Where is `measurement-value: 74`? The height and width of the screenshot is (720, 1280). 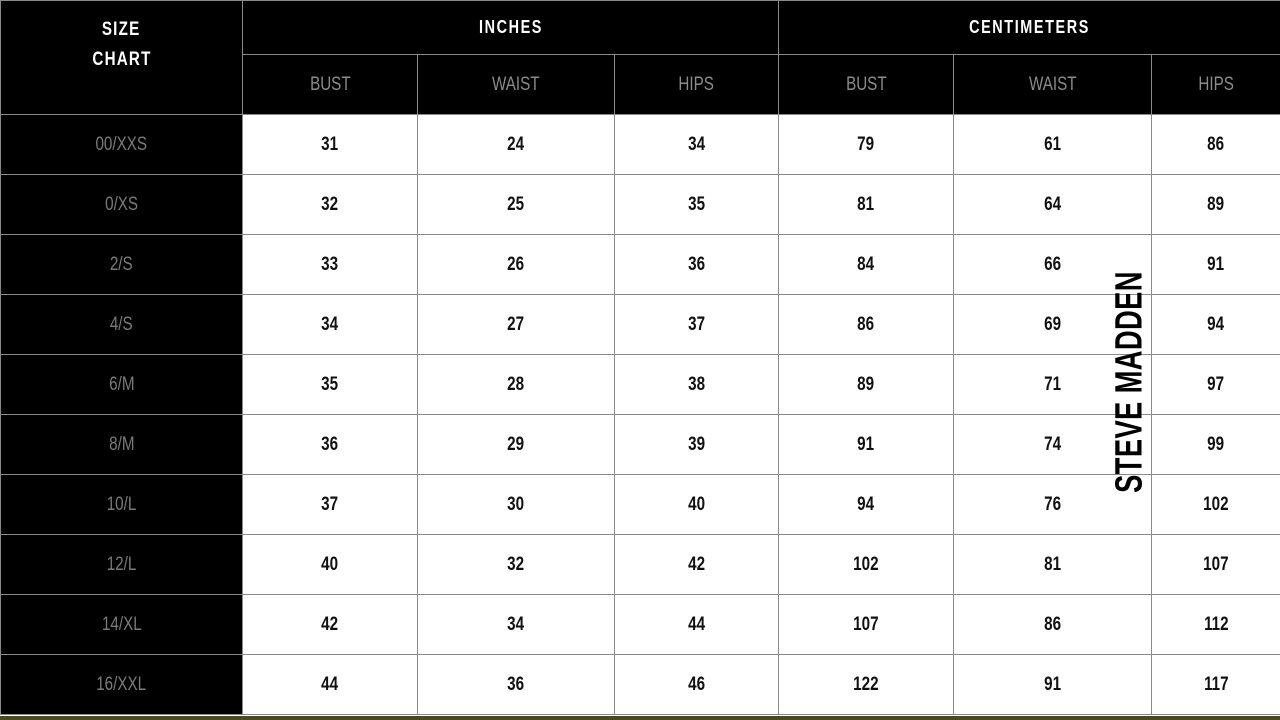 measurement-value: 74 is located at coordinates (1052, 444).